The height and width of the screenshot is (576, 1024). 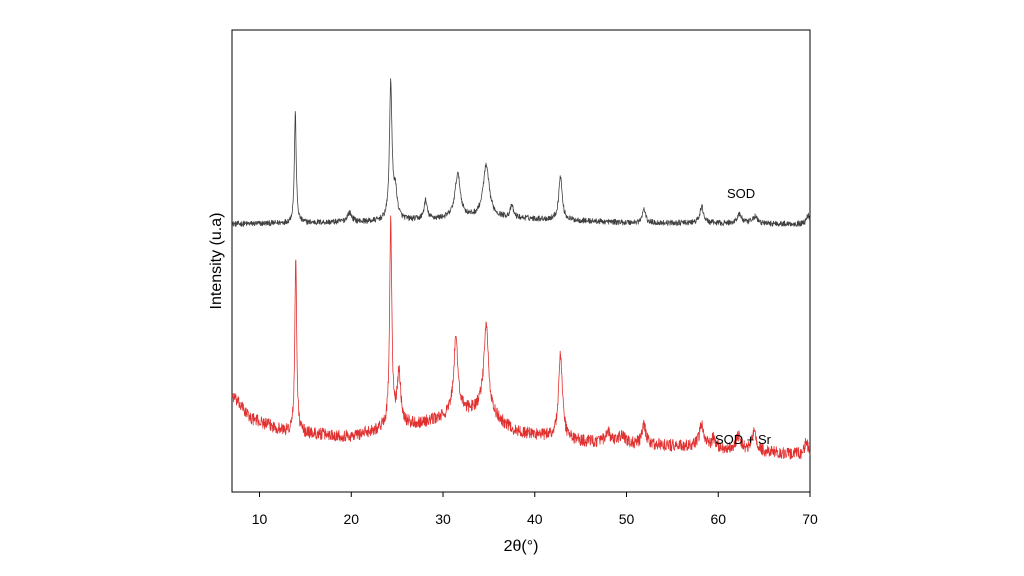 I want to click on x-tick-label: 10, so click(x=260, y=519).